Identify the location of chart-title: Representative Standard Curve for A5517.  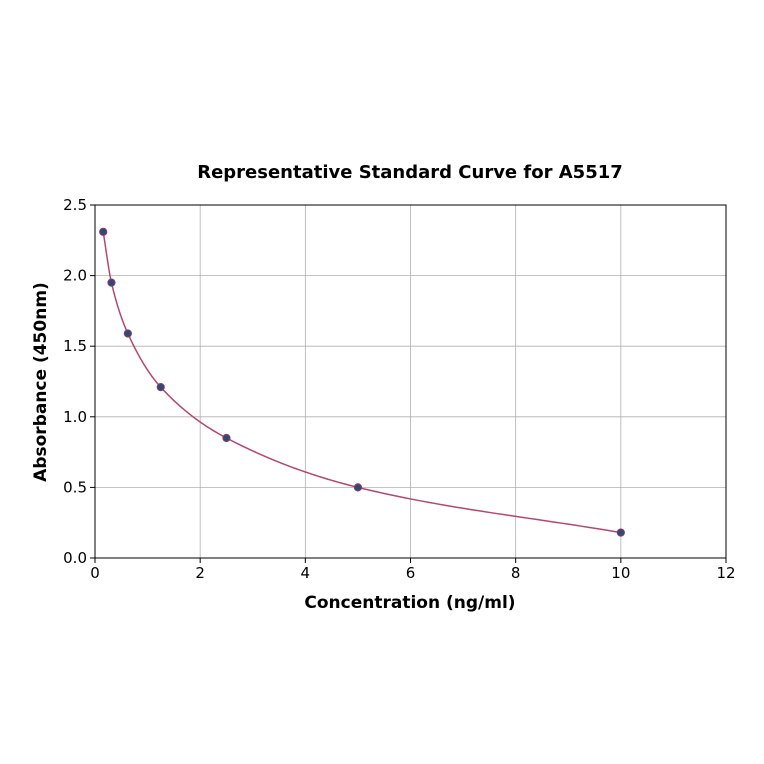
(410, 172).